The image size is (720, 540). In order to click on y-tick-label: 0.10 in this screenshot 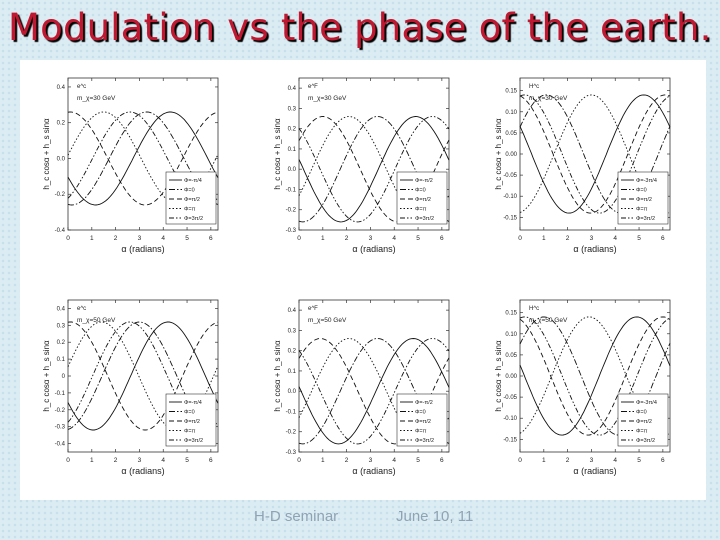, I will do `click(511, 335)`.